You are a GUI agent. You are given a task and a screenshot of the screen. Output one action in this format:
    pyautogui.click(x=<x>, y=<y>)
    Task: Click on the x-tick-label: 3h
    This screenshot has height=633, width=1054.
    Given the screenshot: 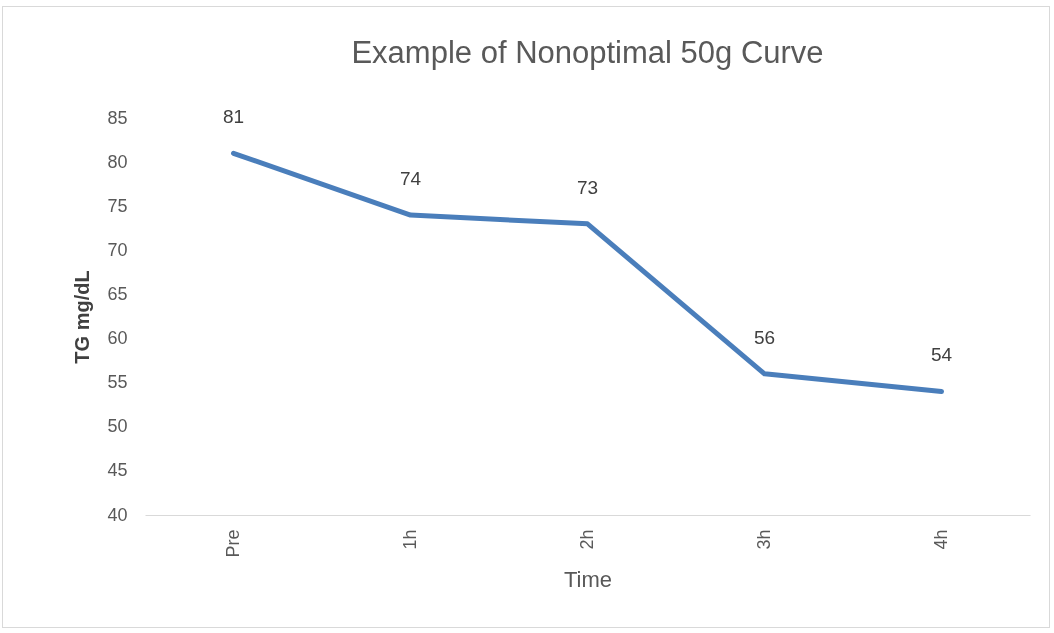 What is the action you would take?
    pyautogui.click(x=764, y=539)
    